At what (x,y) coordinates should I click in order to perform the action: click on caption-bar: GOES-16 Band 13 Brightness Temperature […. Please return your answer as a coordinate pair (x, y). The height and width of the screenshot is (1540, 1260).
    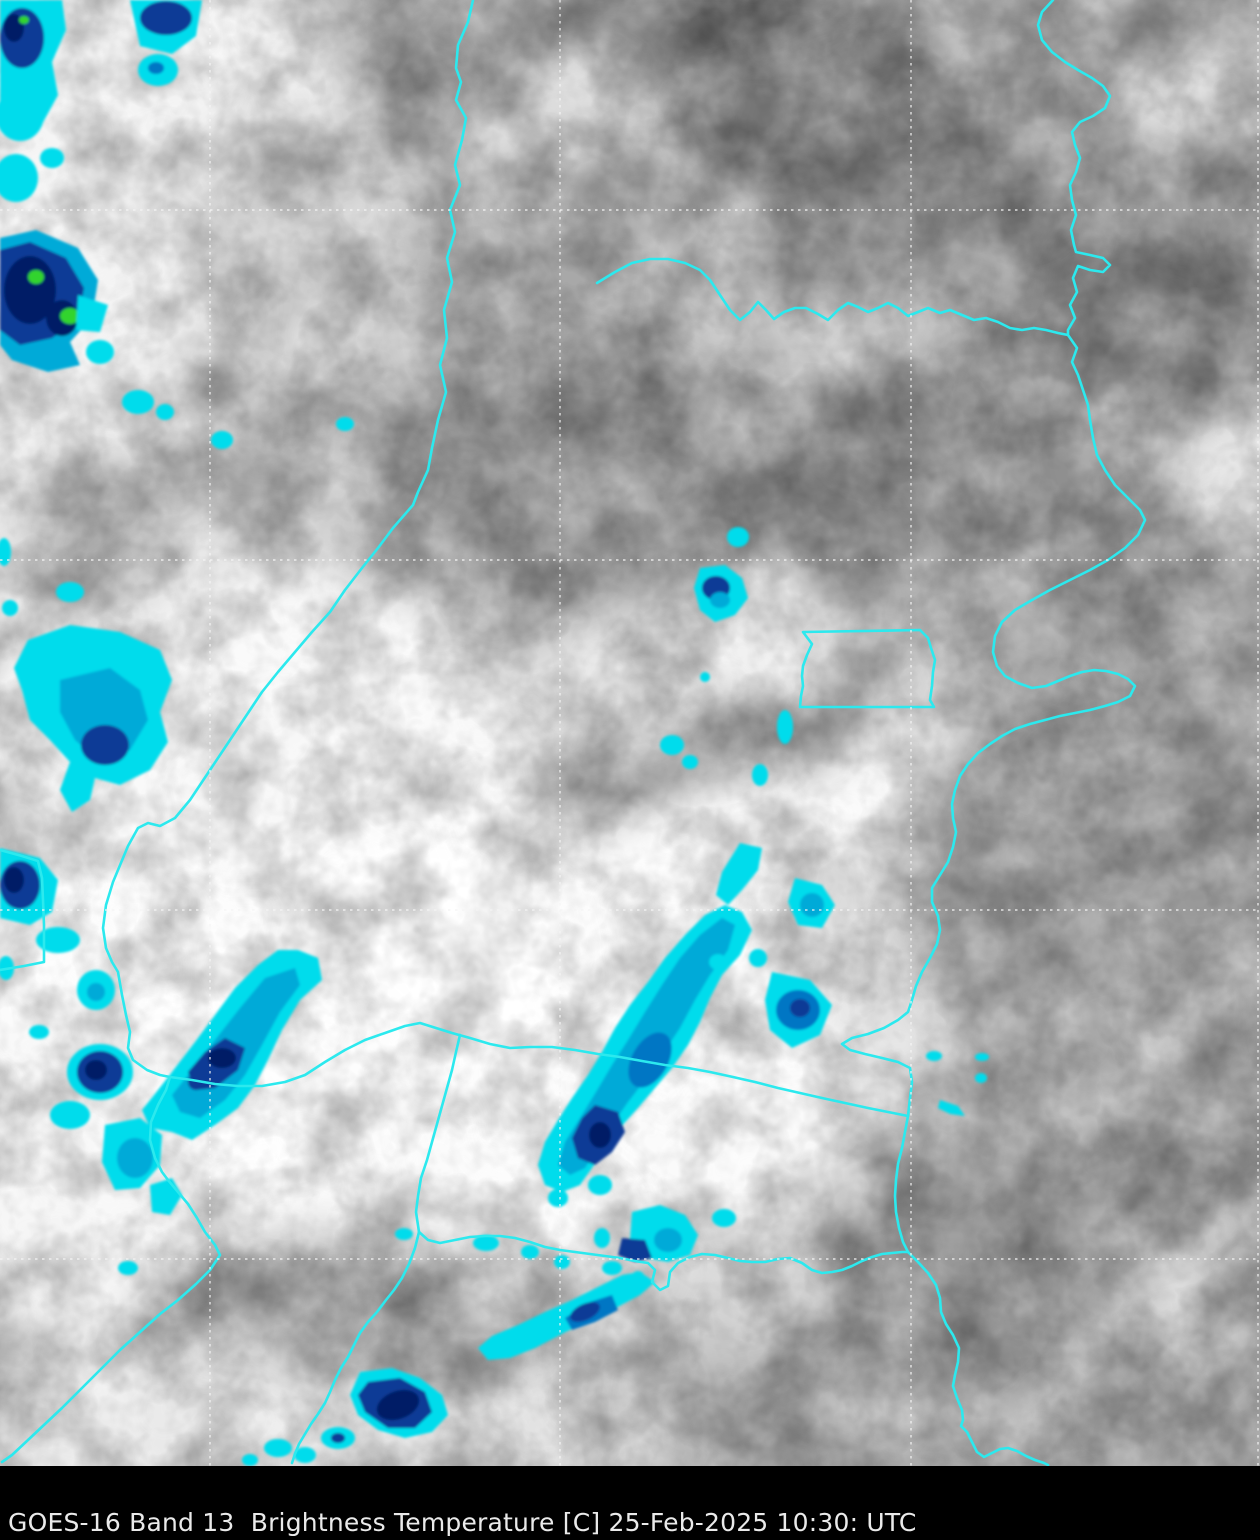
    Looking at the image, I should click on (630, 1503).